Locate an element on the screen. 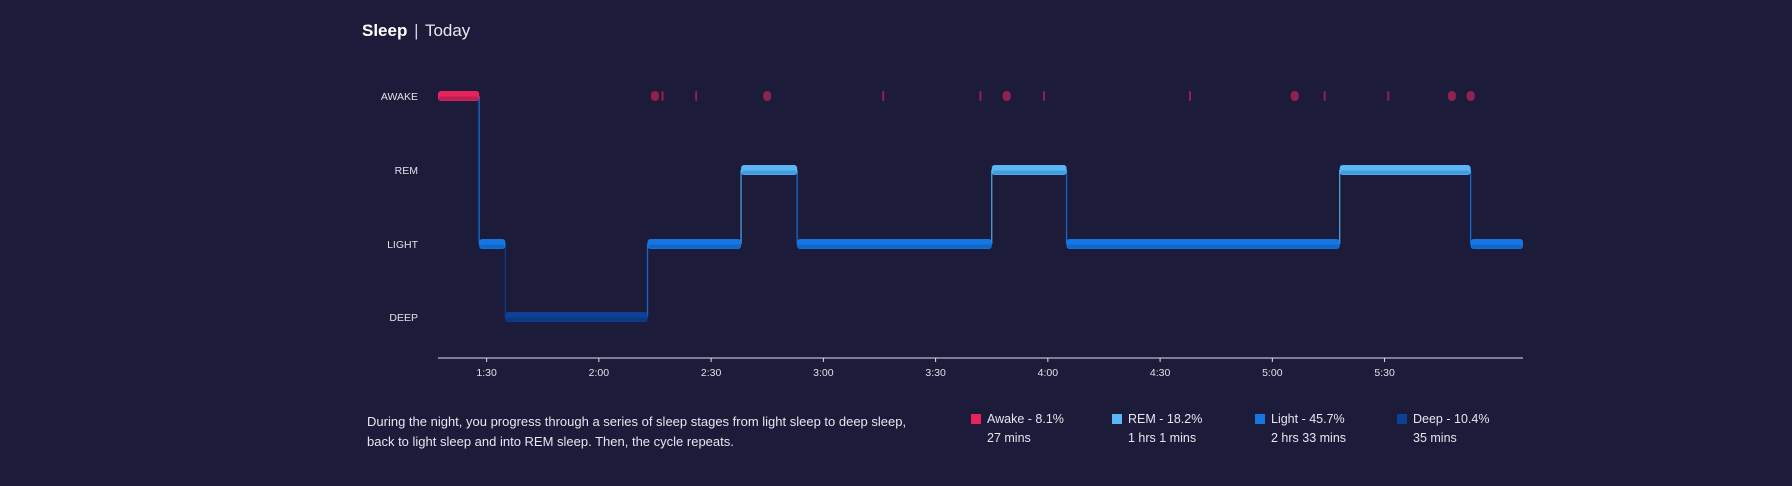  x-tick-label: 3:30 is located at coordinates (935, 373).